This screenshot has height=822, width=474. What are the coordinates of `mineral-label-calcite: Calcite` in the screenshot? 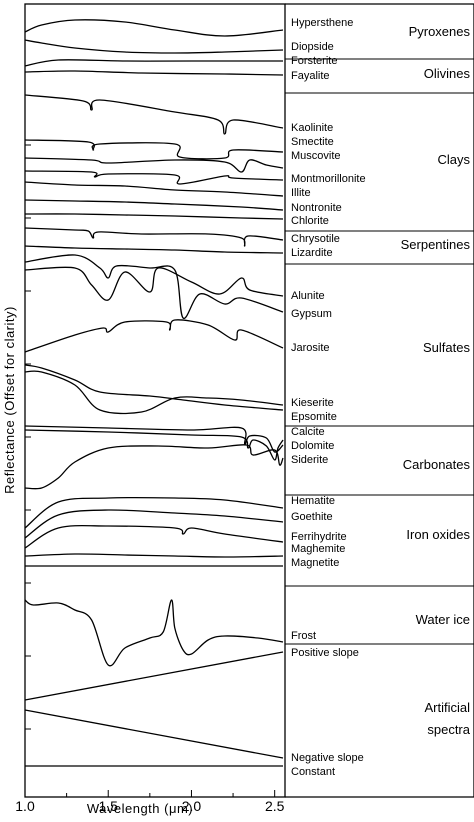 It's located at (308, 432).